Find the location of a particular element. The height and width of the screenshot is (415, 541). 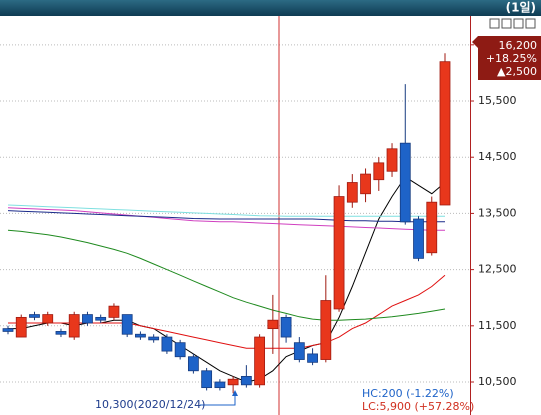

period-label: (1일) is located at coordinates (521, 8).